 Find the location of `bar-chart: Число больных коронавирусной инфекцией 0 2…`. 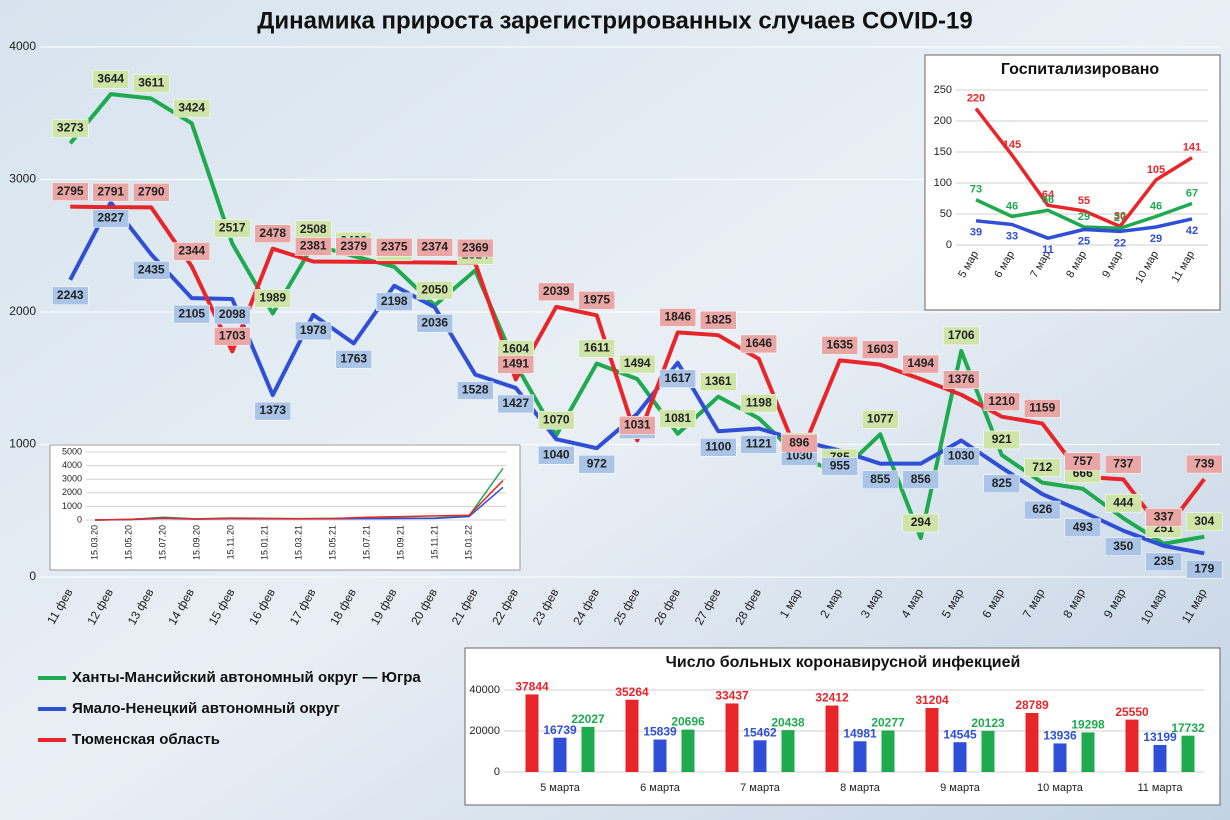

bar-chart: Число больных коронавирусной инфекцией 0 2… is located at coordinates (837, 724).